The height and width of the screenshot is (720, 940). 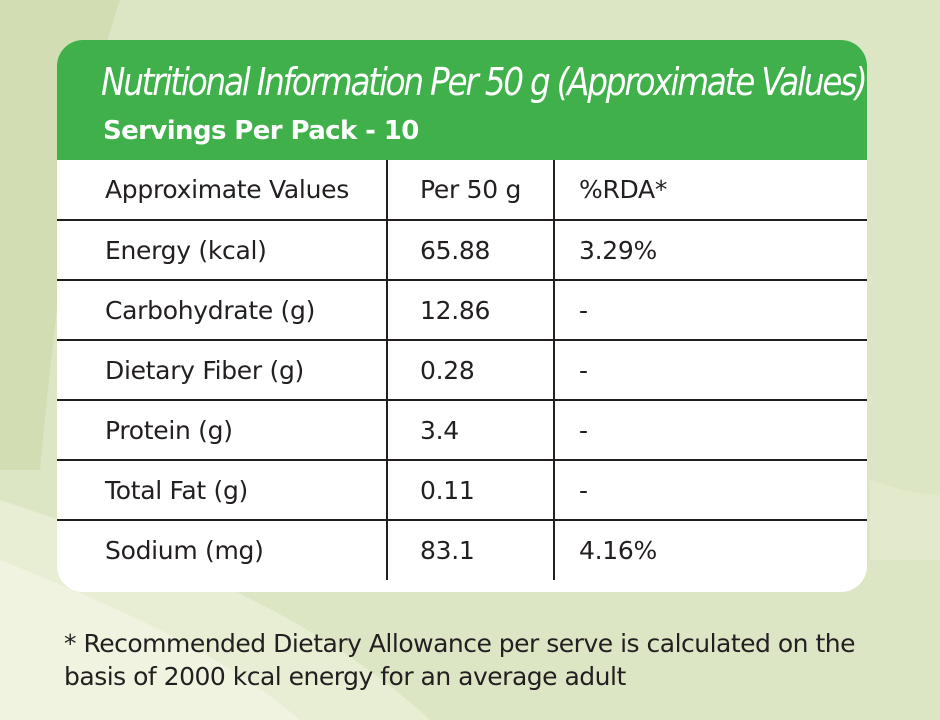 What do you see at coordinates (222, 430) in the screenshot?
I see `nutrient-name: Protein (g)` at bounding box center [222, 430].